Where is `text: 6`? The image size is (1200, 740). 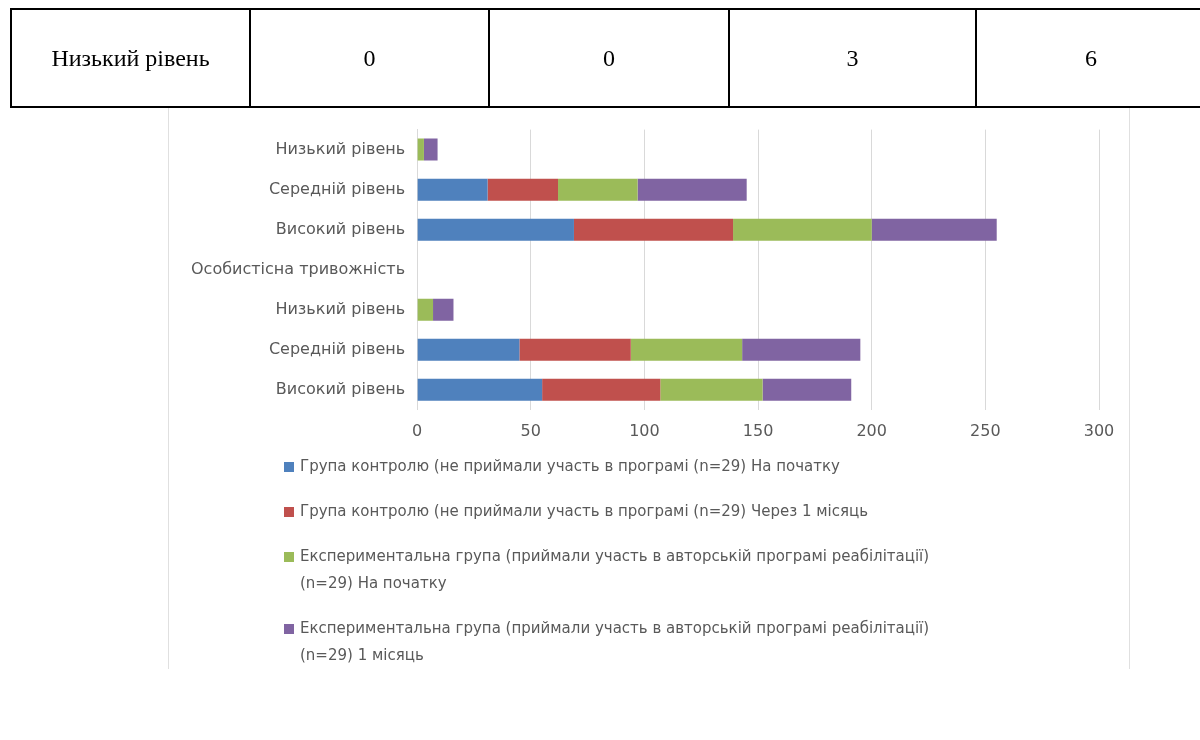 text: 6 is located at coordinates (1088, 58).